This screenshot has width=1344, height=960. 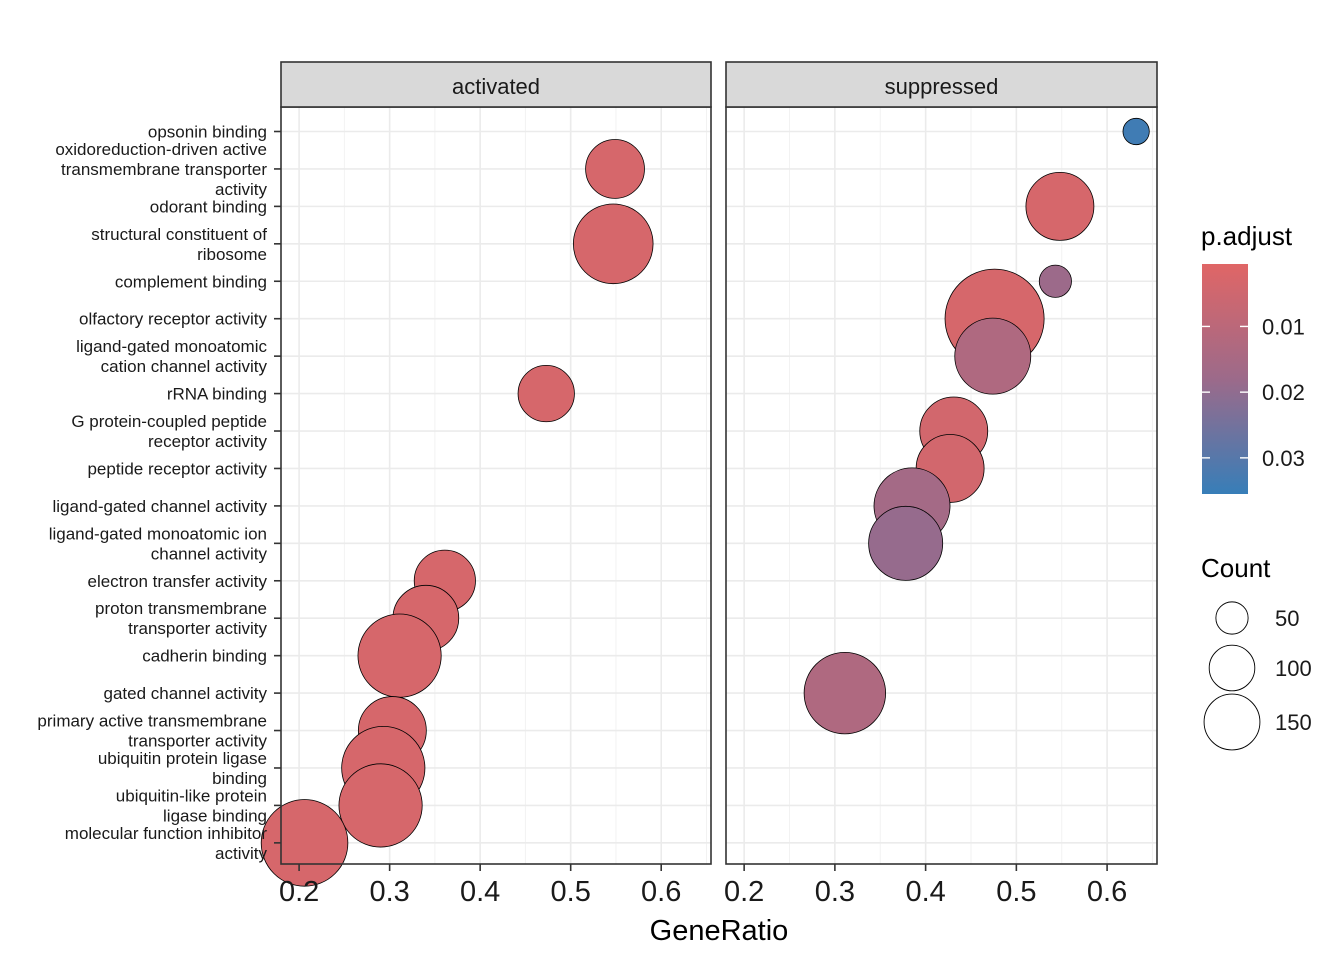 I want to click on size-legend-title: Count, so click(x=1236, y=568).